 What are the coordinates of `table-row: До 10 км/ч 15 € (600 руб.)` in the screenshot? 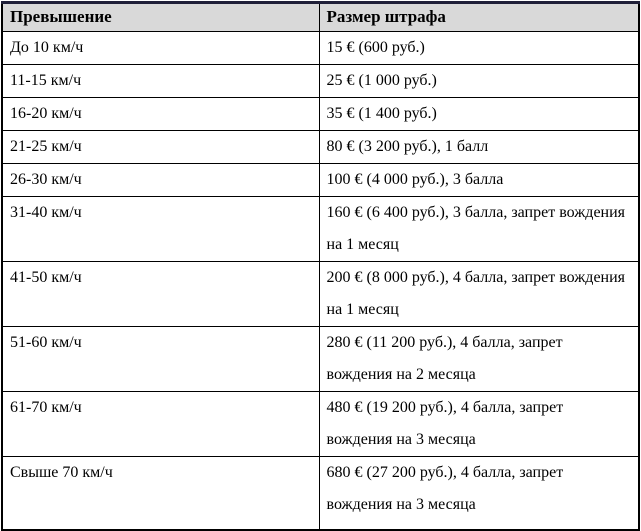 It's located at (320, 48).